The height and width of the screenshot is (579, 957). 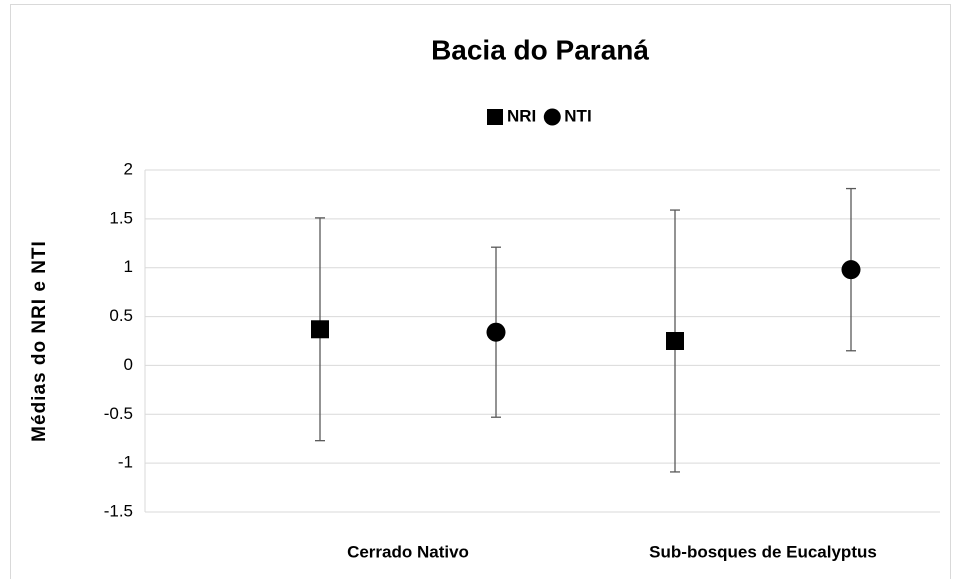 What do you see at coordinates (408, 551) in the screenshot?
I see `x-tick-label: Cerrado Nativo` at bounding box center [408, 551].